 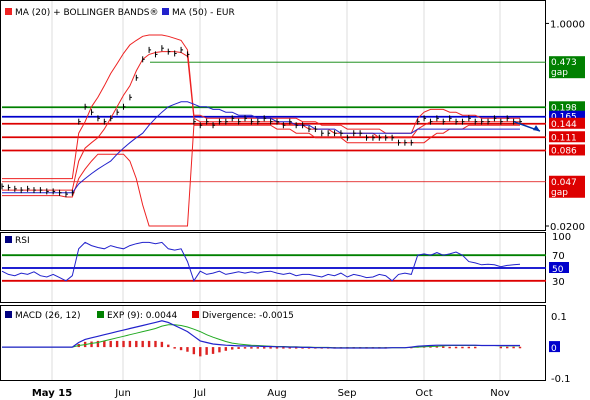 What do you see at coordinates (48, 316) in the screenshot?
I see `legend-label-318-0: MACD (26, 12)` at bounding box center [48, 316].